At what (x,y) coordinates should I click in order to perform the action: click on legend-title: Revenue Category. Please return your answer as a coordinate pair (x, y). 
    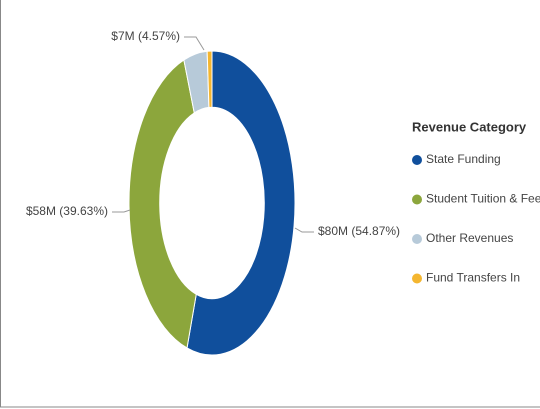
    Looking at the image, I should click on (469, 126).